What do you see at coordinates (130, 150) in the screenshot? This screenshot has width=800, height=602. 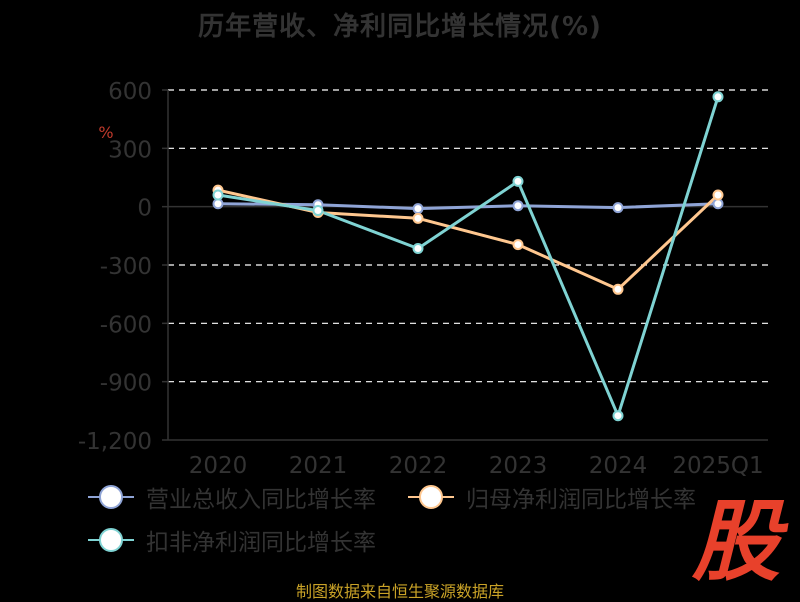 I see `y-tick-label: 300` at bounding box center [130, 150].